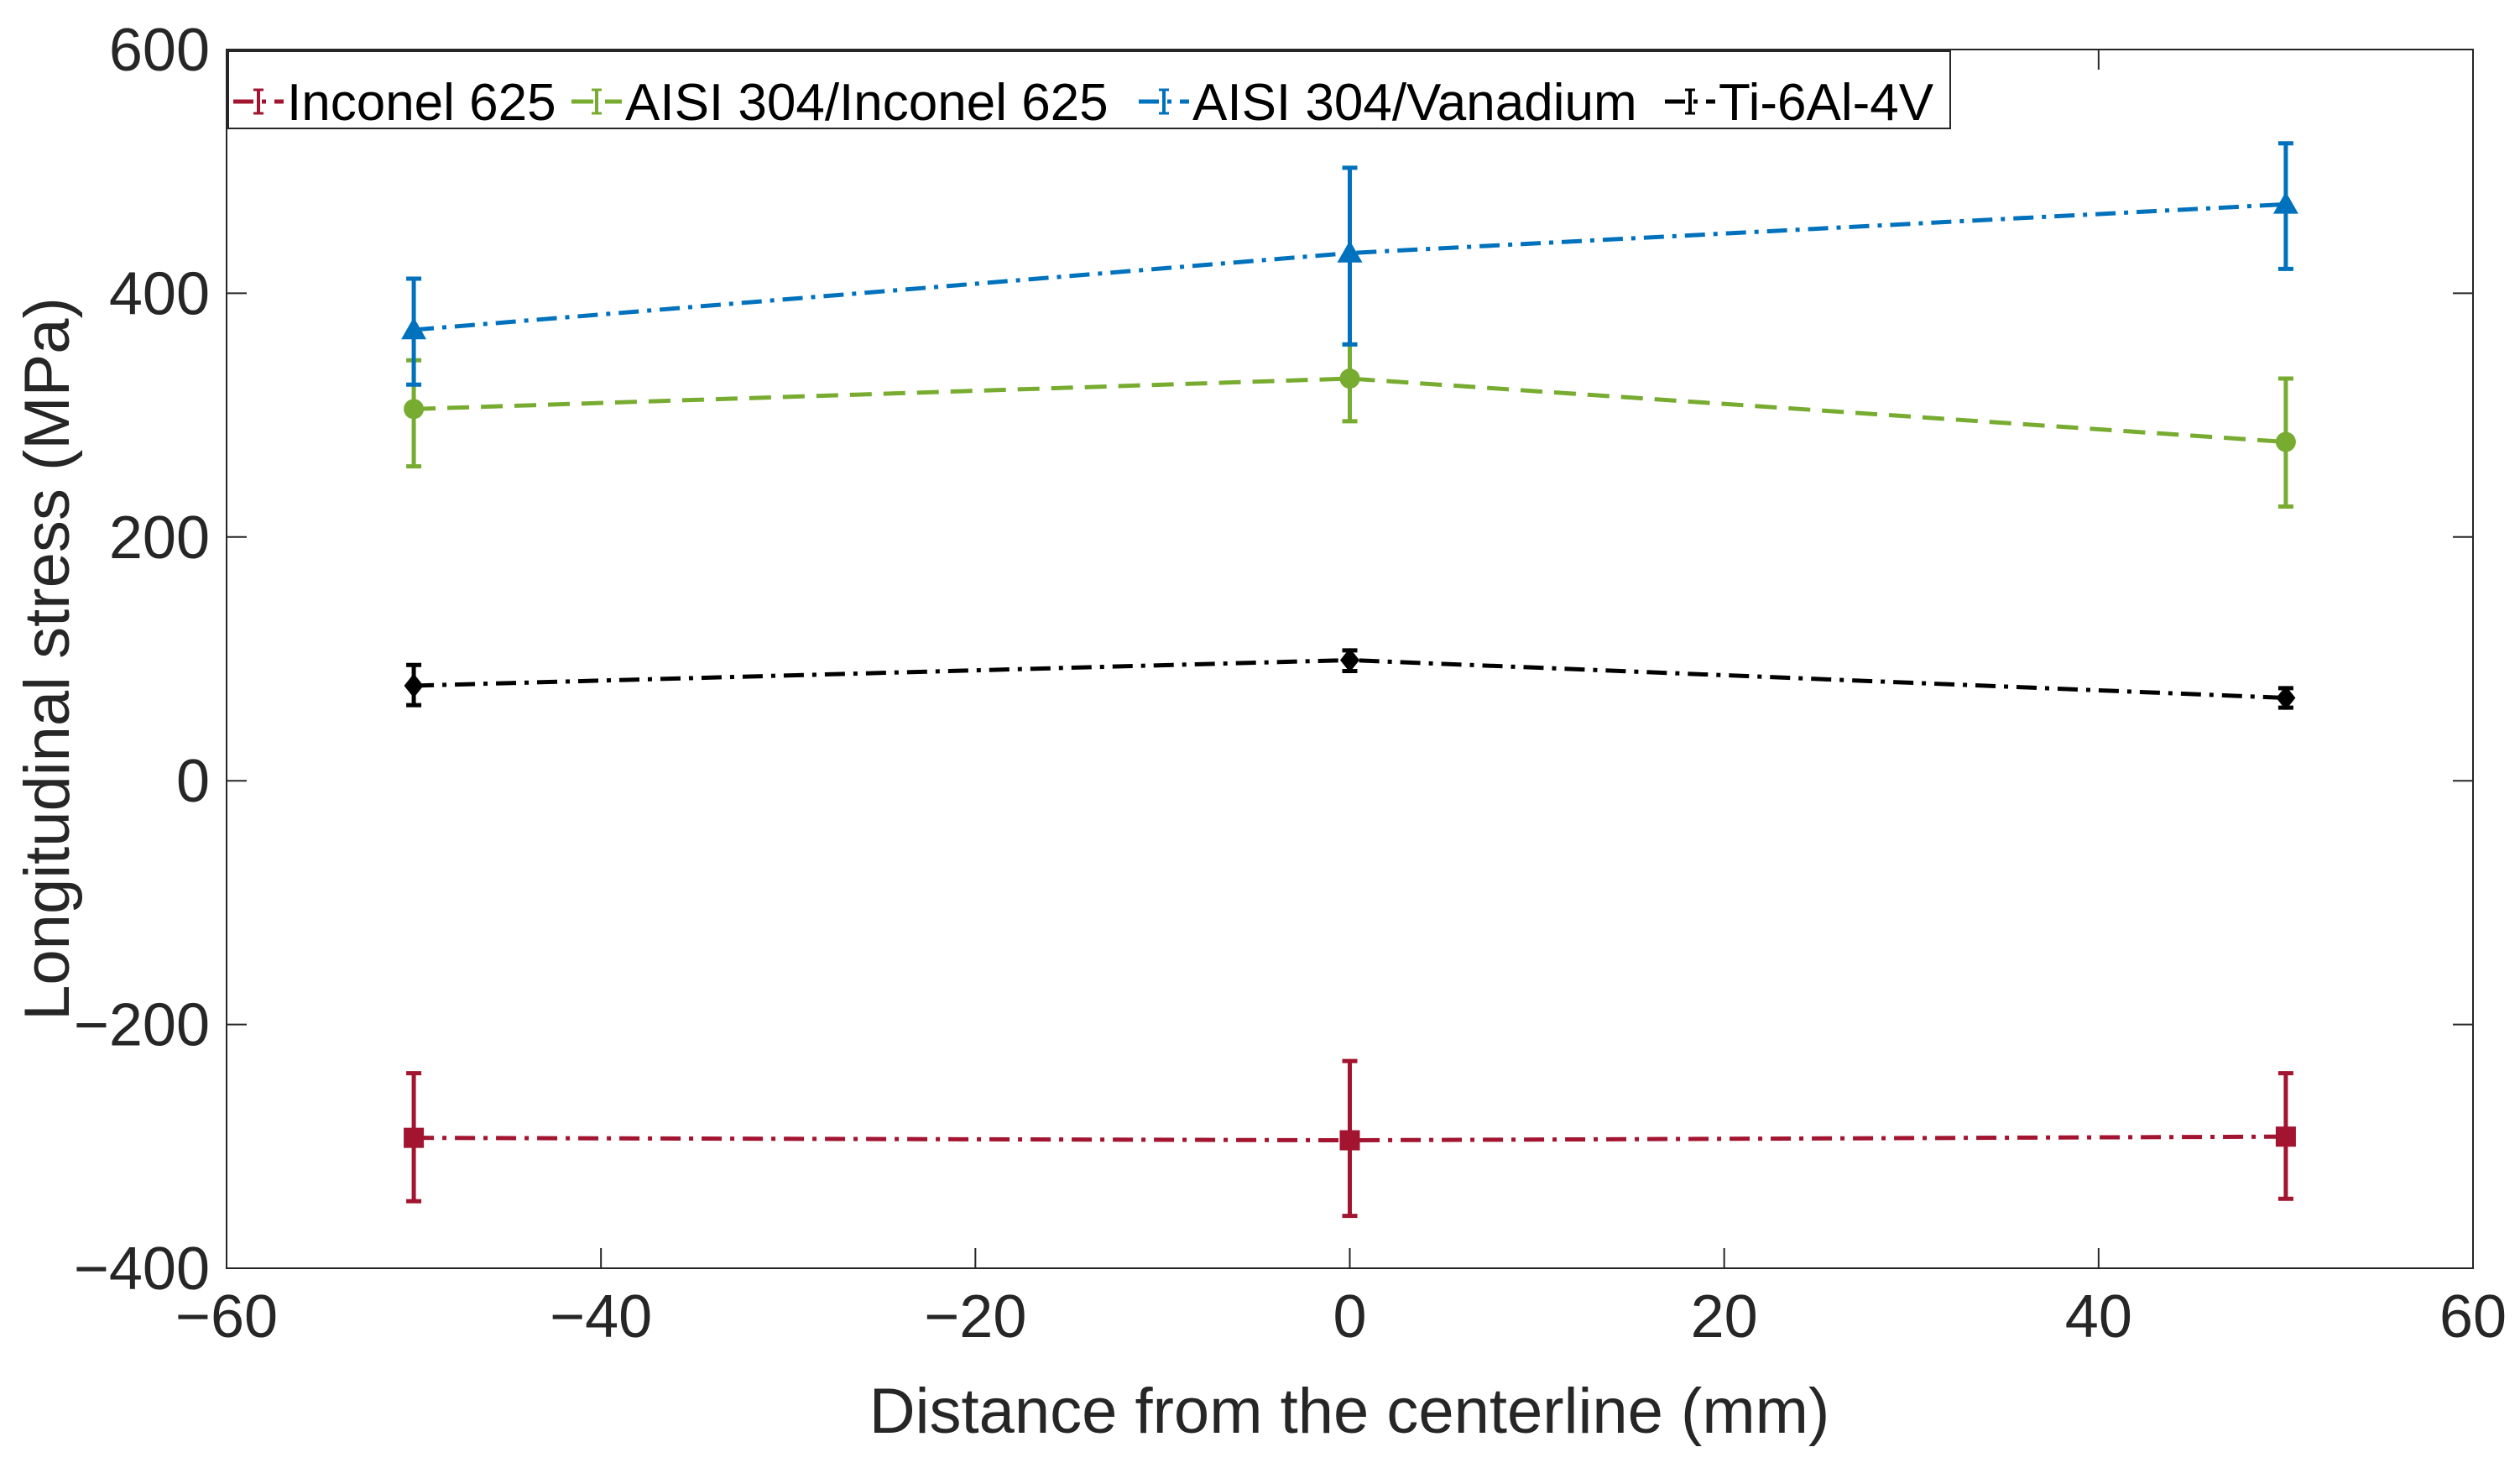 This screenshot has width=2520, height=1468. I want to click on legend-label: AISI 304/Inconel 625, so click(867, 103).